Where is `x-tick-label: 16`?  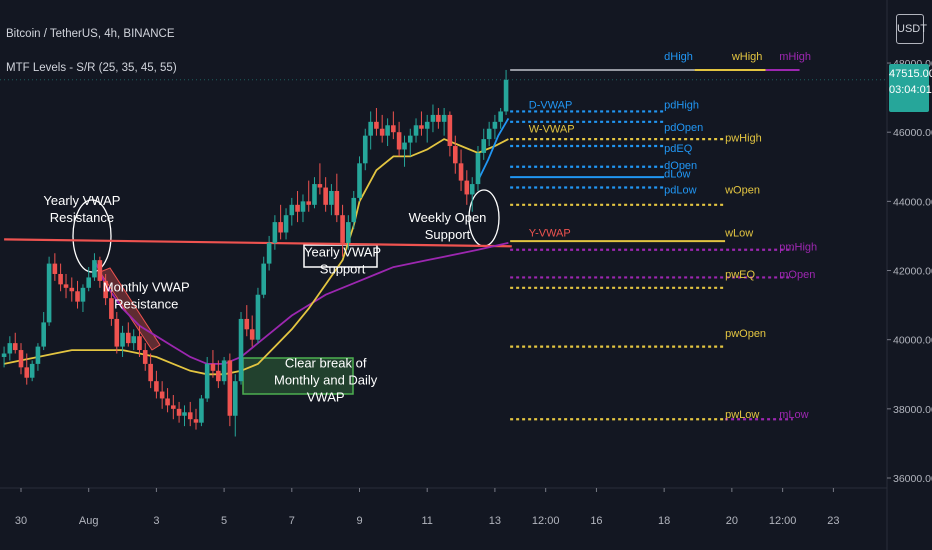
x-tick-label: 16 is located at coordinates (596, 521).